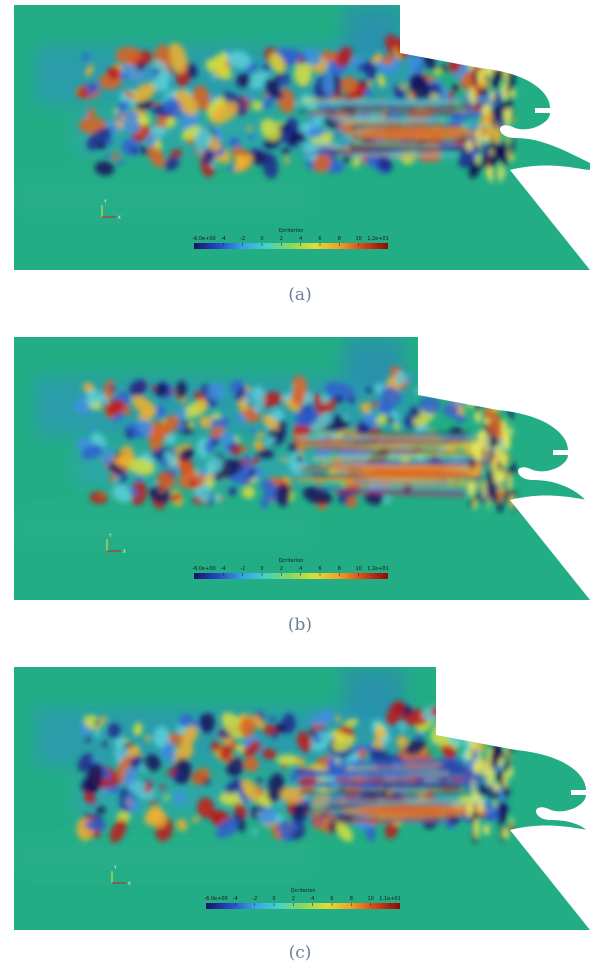 This screenshot has height=970, width=600. Describe the element at coordinates (550, 547) in the screenshot. I see `seafloor` at that location.